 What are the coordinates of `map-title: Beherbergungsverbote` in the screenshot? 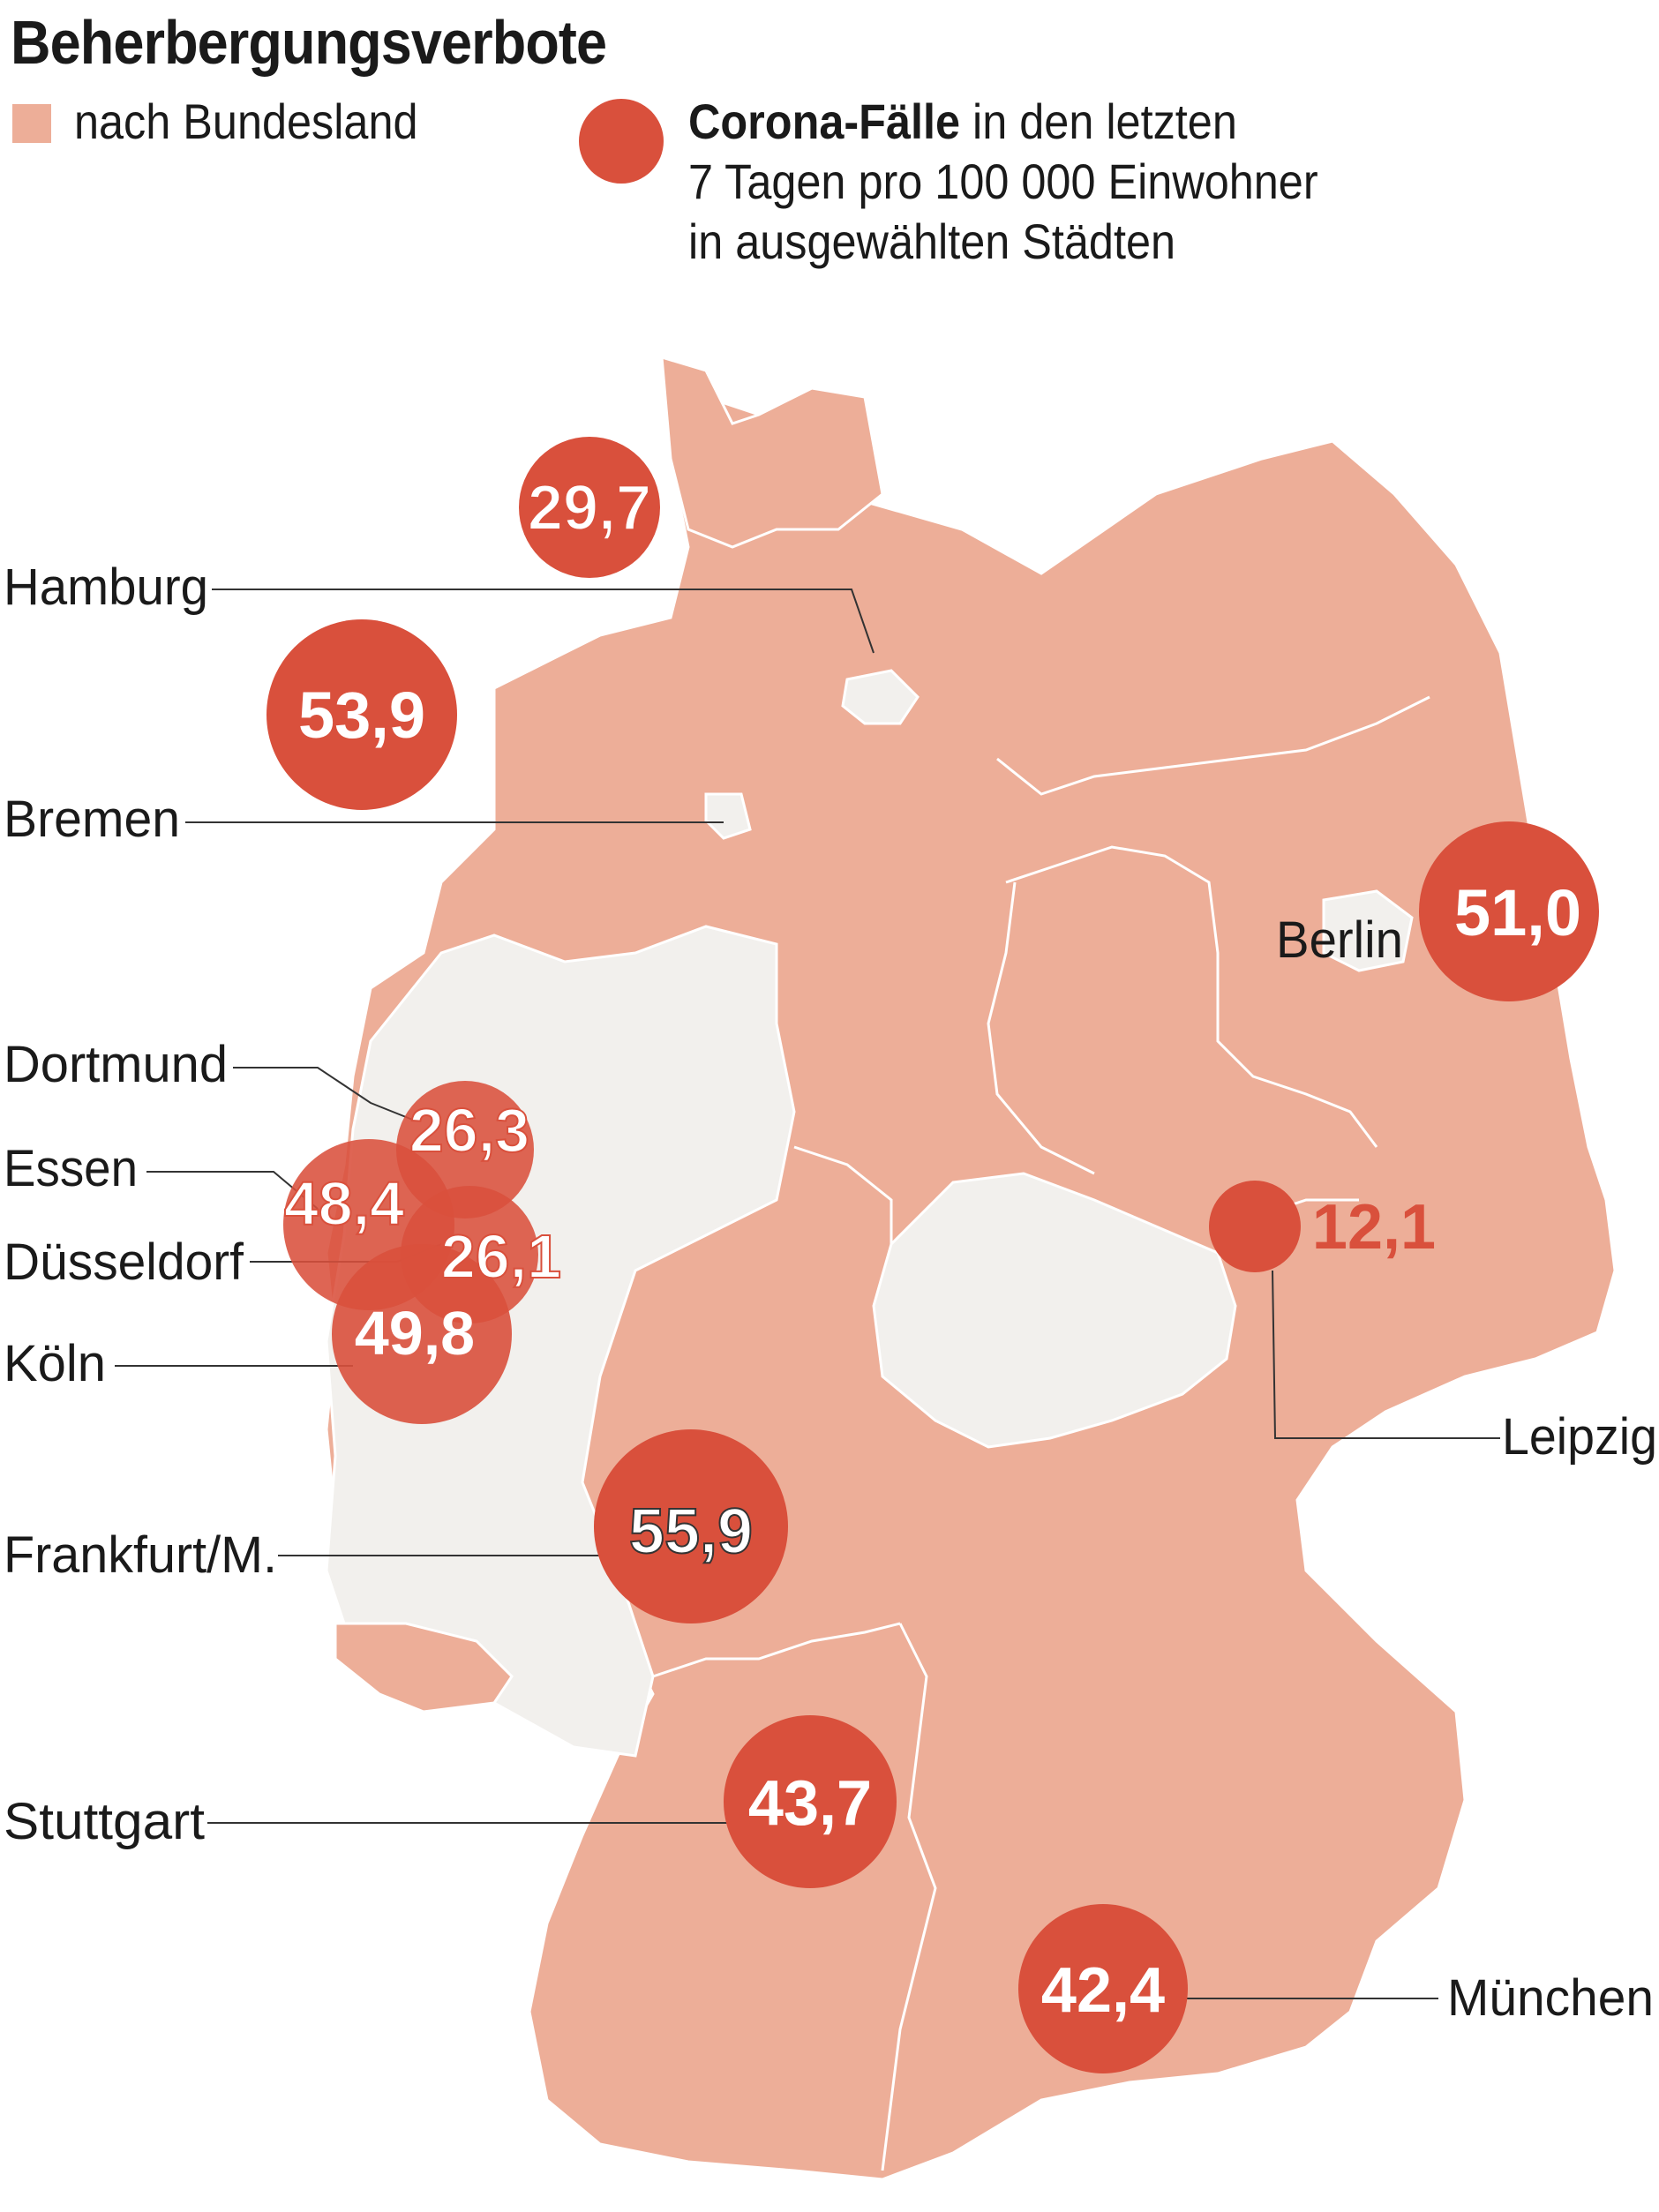 It's located at (309, 43).